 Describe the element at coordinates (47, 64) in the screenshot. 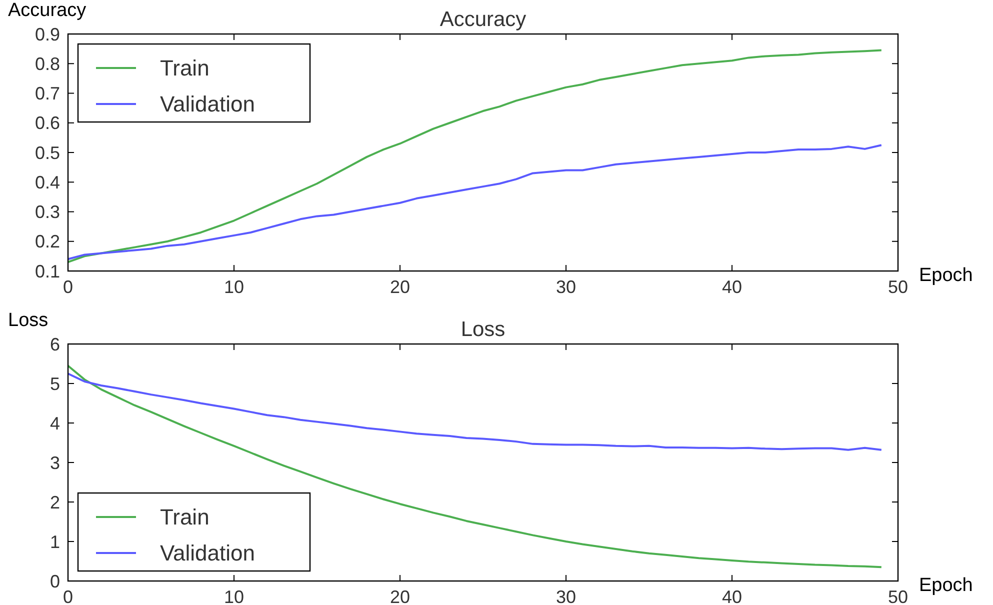

I see `y-tick-label: 0.8` at that location.